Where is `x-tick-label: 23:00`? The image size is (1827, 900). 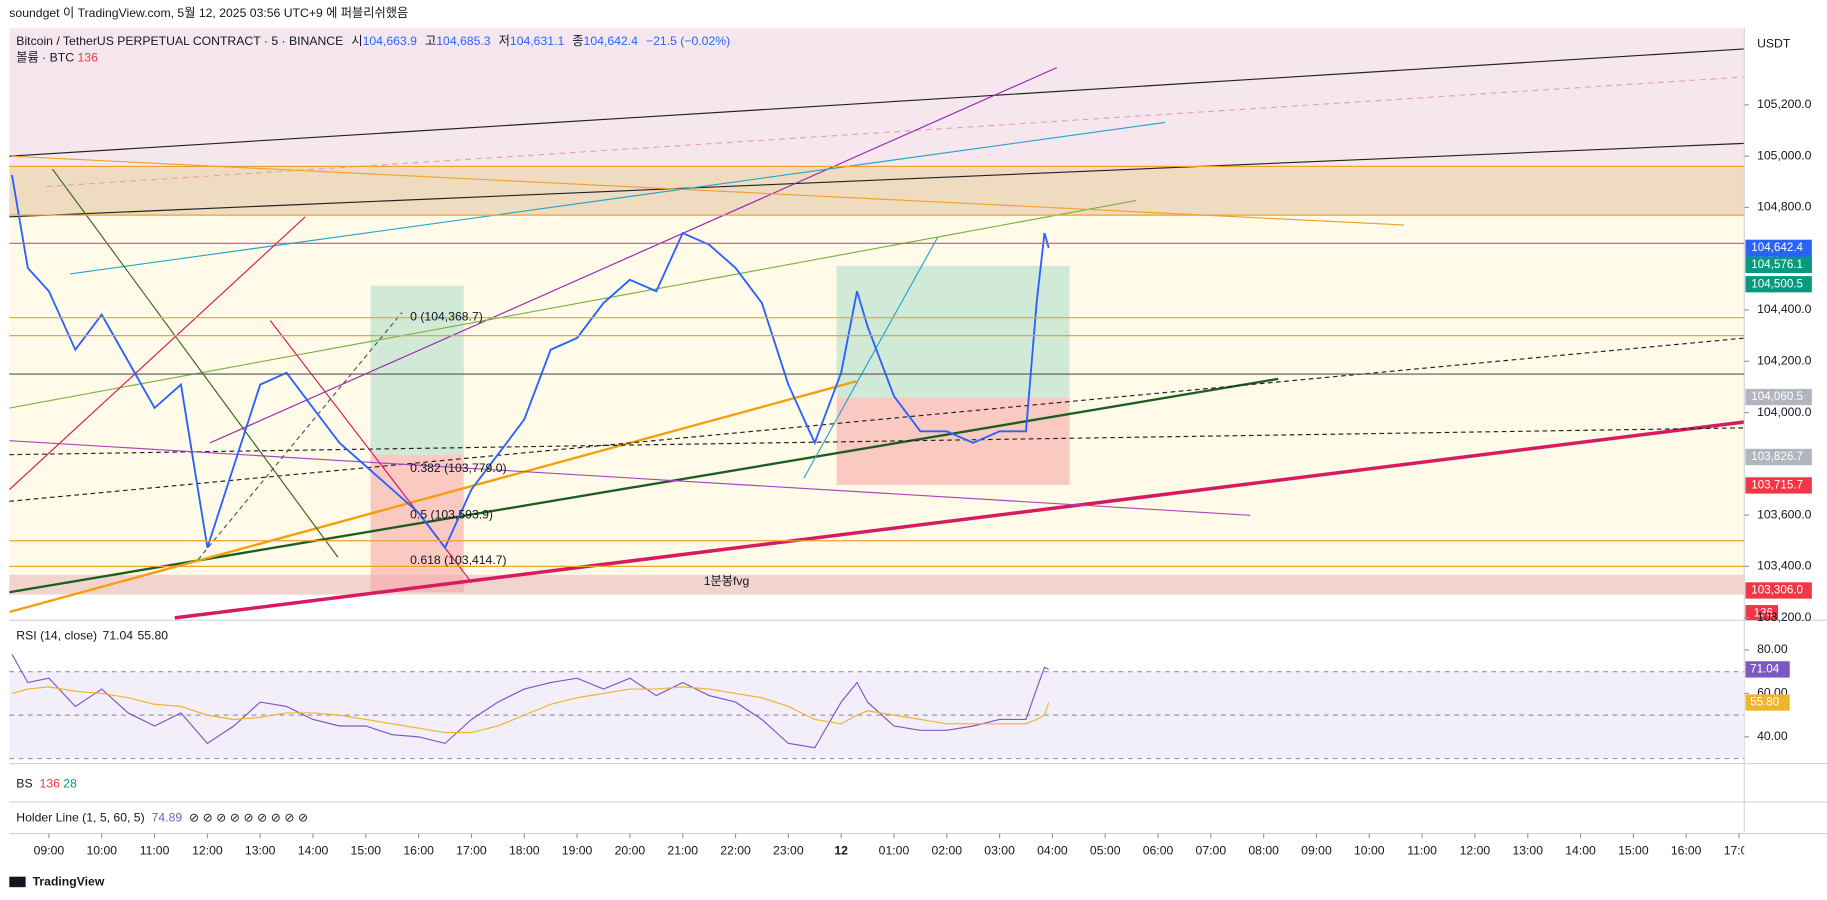 x-tick-label: 23:00 is located at coordinates (788, 850).